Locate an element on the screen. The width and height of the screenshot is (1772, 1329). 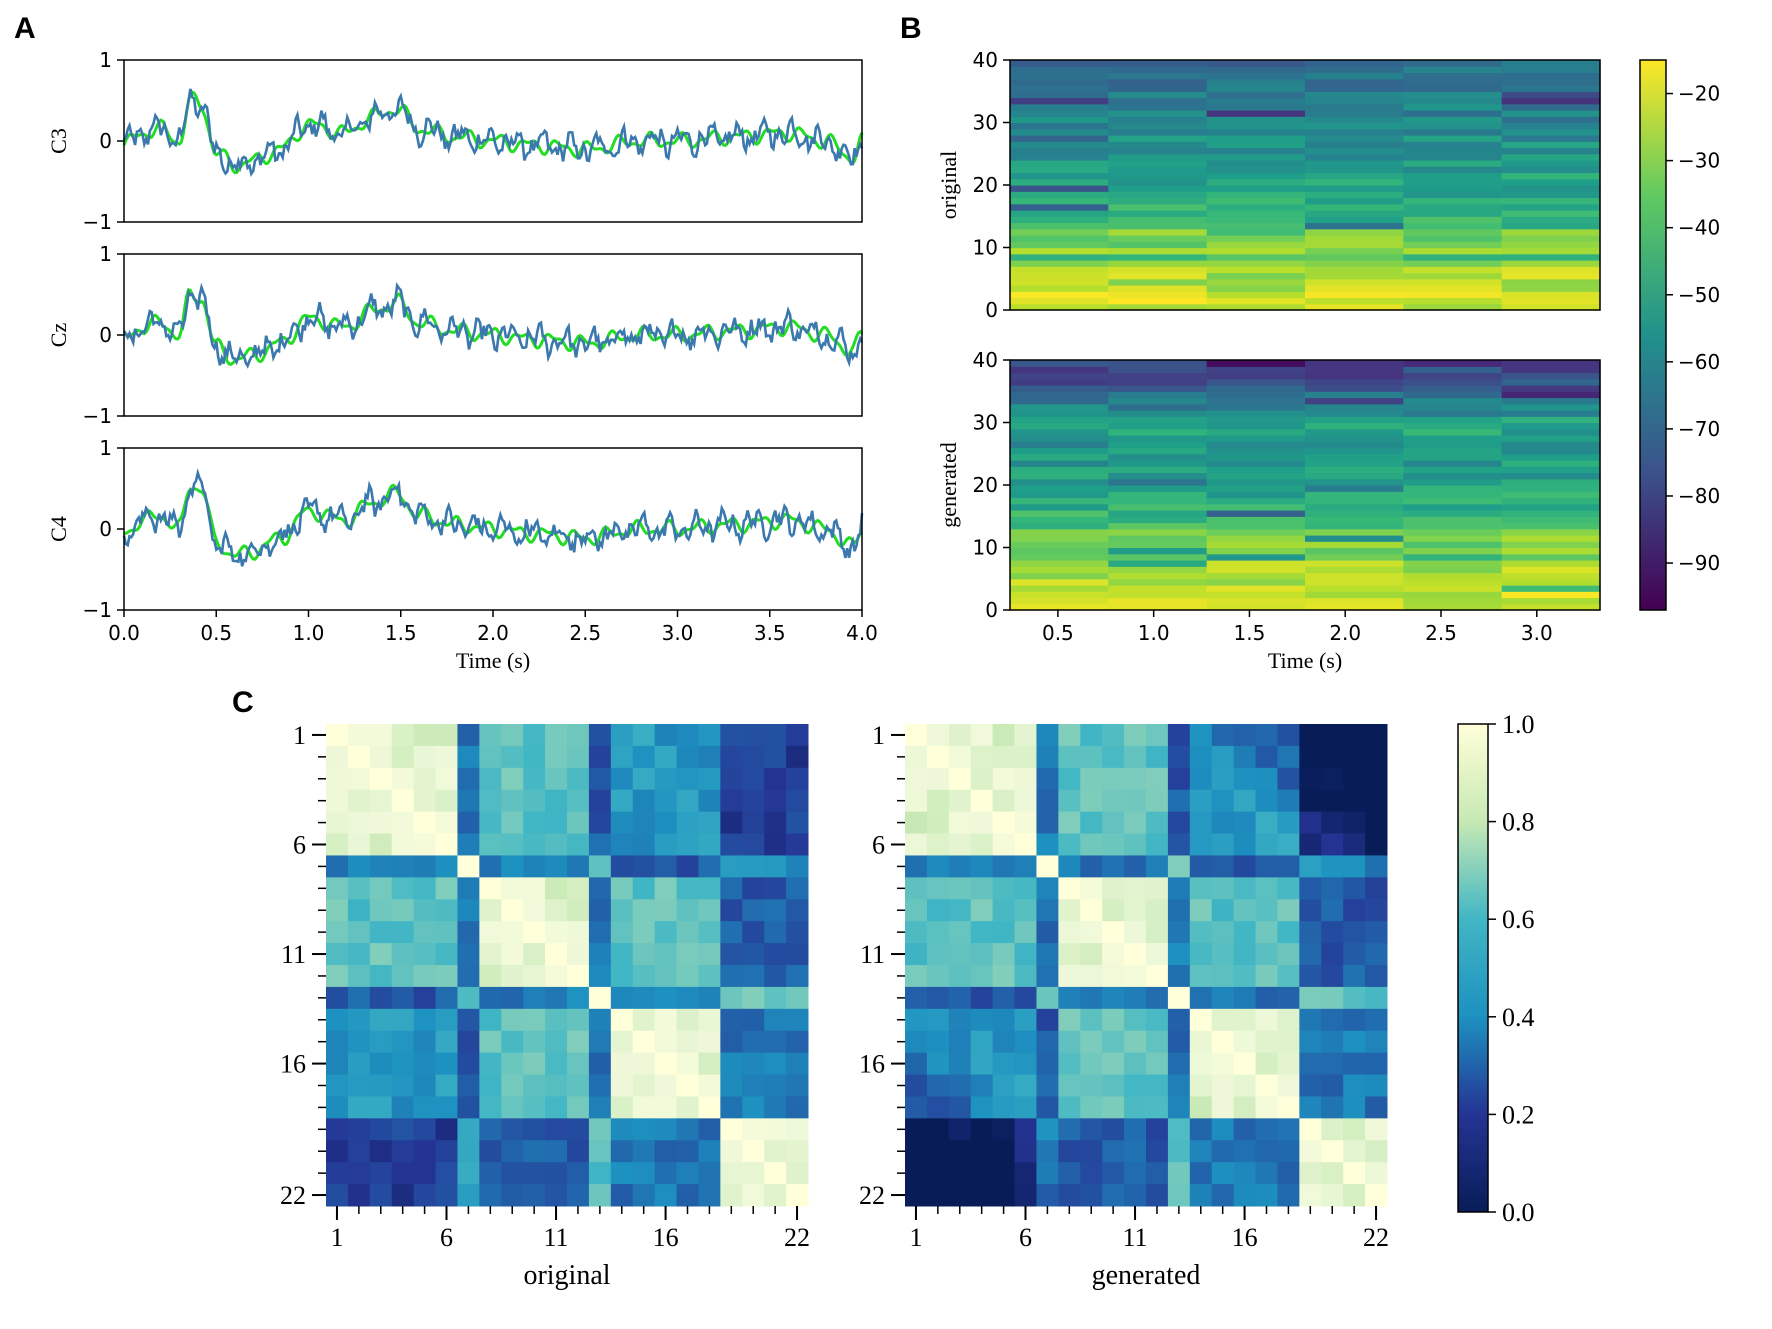
y-tick-label: 16 is located at coordinates (872, 1064).